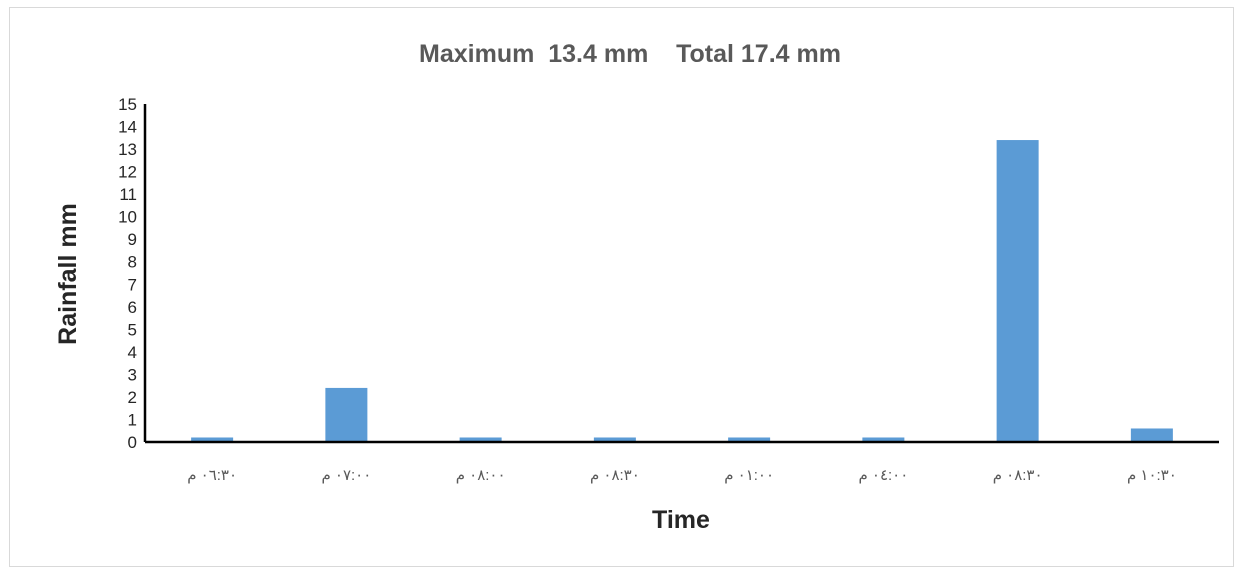 This screenshot has width=1243, height=570. What do you see at coordinates (127, 104) in the screenshot?
I see `y-tick-label: 15` at bounding box center [127, 104].